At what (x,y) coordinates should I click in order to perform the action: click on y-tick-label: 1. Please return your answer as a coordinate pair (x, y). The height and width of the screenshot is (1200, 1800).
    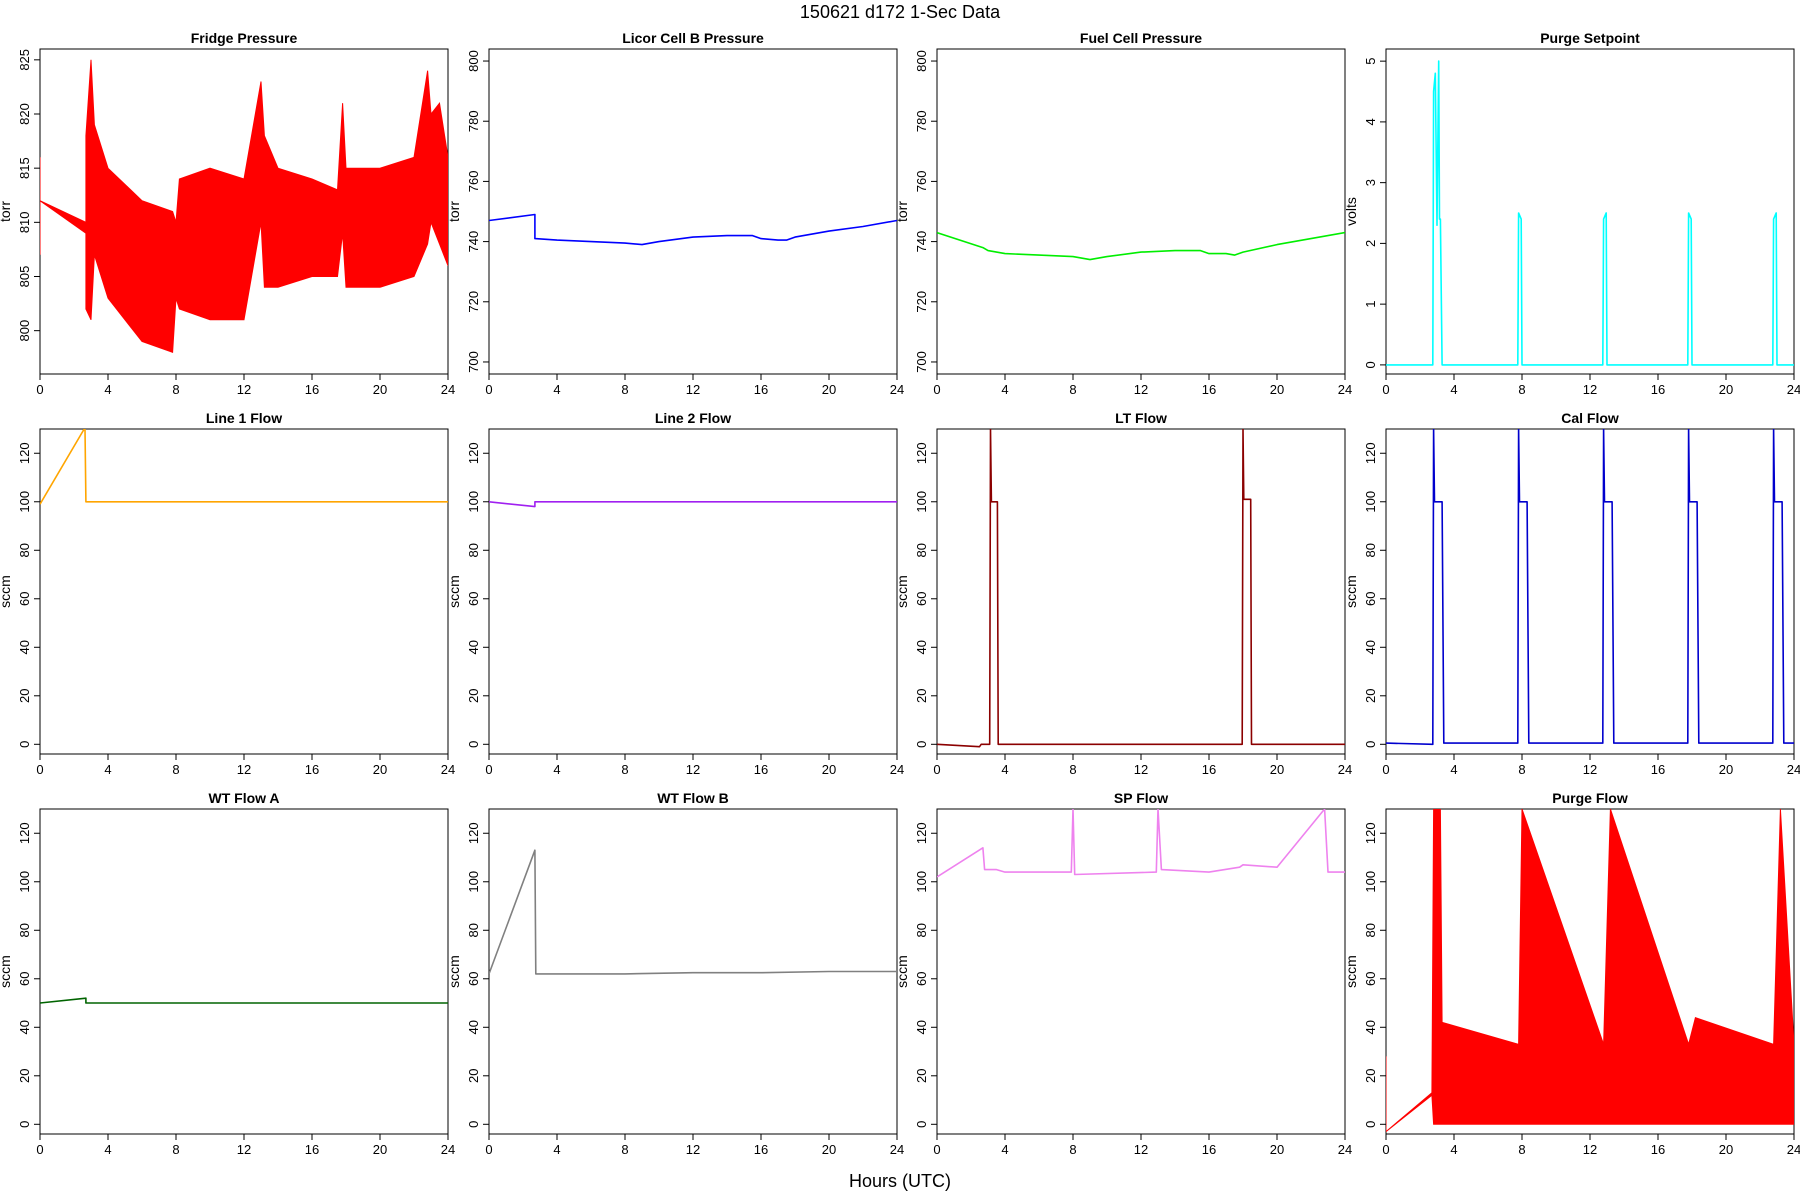
    Looking at the image, I should click on (1370, 304).